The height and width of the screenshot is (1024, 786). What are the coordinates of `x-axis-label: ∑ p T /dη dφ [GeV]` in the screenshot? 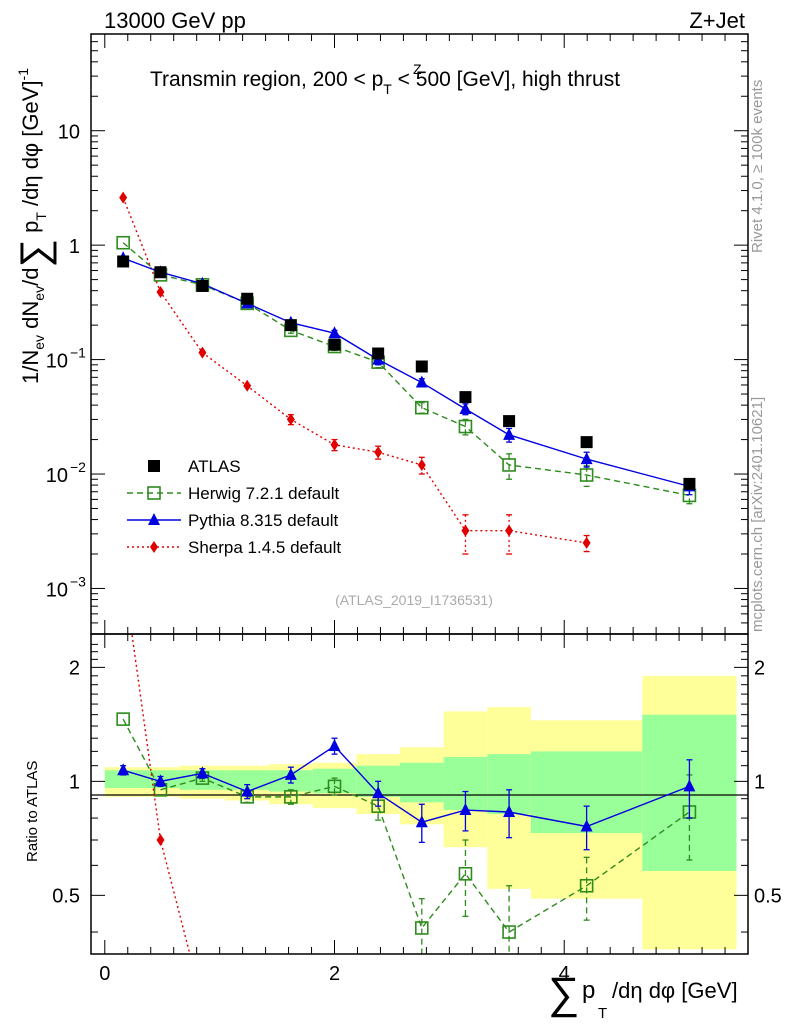 It's located at (643, 995).